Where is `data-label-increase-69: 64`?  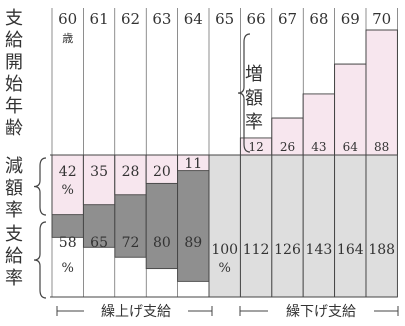 data-label-increase-69: 64 is located at coordinates (351, 147).